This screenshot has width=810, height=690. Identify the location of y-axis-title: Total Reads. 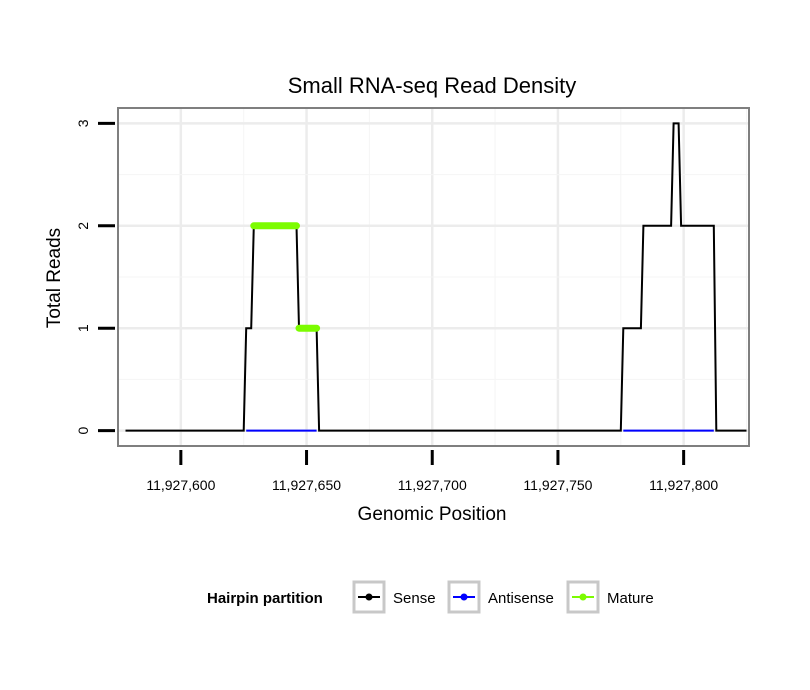
(54, 278).